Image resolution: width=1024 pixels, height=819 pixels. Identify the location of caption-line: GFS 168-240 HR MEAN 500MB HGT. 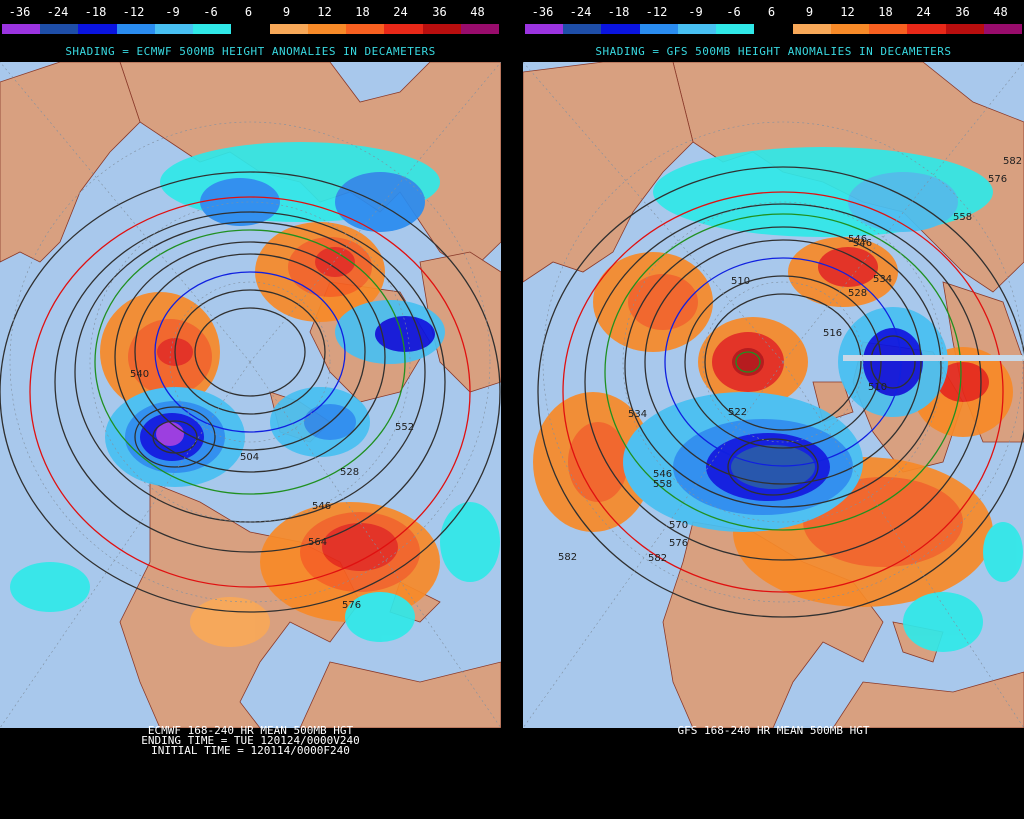
(773, 730).